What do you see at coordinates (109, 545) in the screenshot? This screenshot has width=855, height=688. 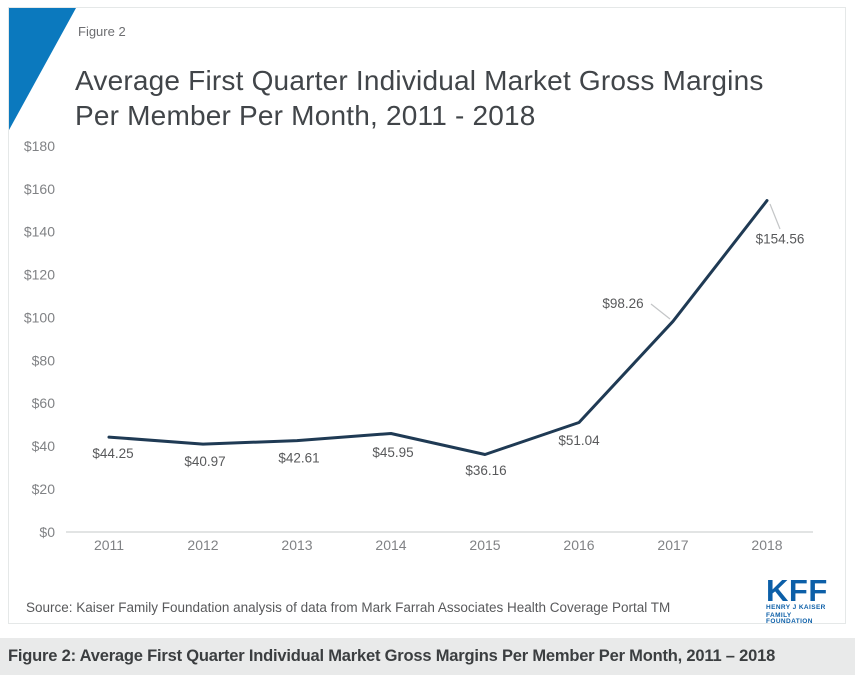 I see `x-tick-label: 2011` at bounding box center [109, 545].